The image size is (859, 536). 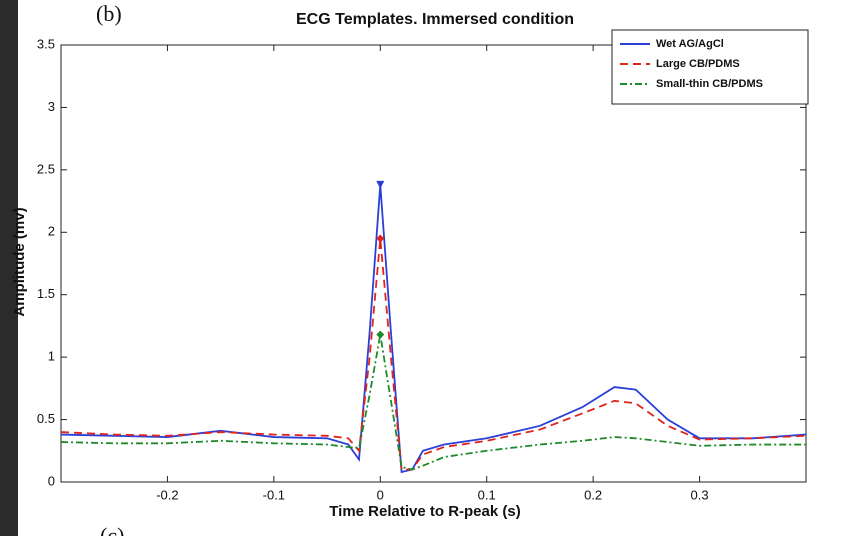 What do you see at coordinates (698, 64) in the screenshot?
I see `legend-label: Large CB/PDMS` at bounding box center [698, 64].